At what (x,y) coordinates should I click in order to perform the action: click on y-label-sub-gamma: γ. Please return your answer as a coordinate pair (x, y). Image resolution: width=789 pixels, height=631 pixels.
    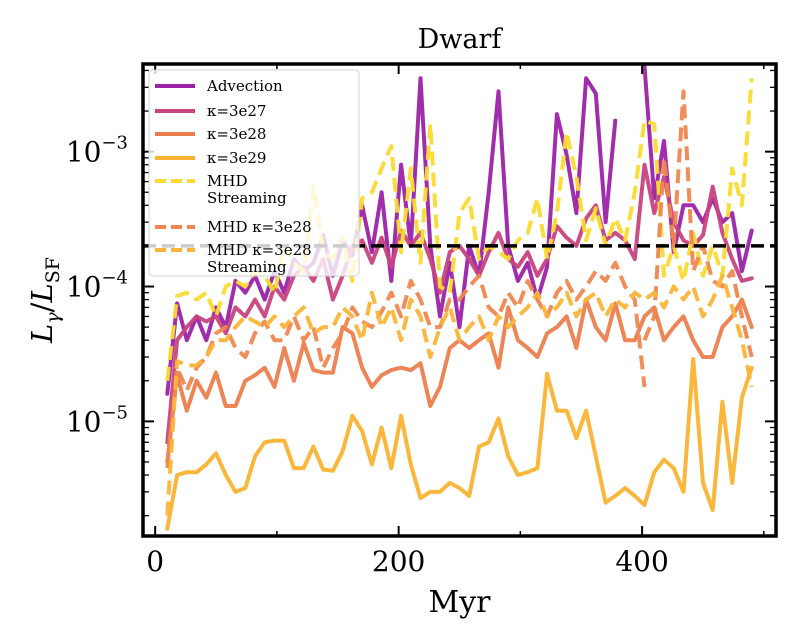
    Looking at the image, I should click on (53, 318).